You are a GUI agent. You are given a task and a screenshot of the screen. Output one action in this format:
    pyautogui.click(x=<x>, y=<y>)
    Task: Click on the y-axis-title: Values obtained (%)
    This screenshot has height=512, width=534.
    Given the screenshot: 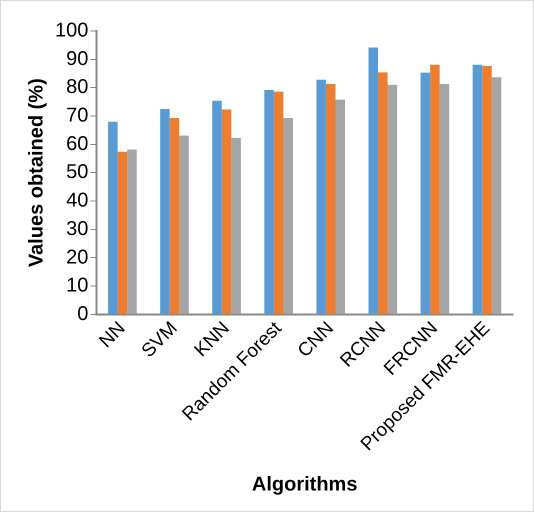 What is the action you would take?
    pyautogui.click(x=37, y=173)
    